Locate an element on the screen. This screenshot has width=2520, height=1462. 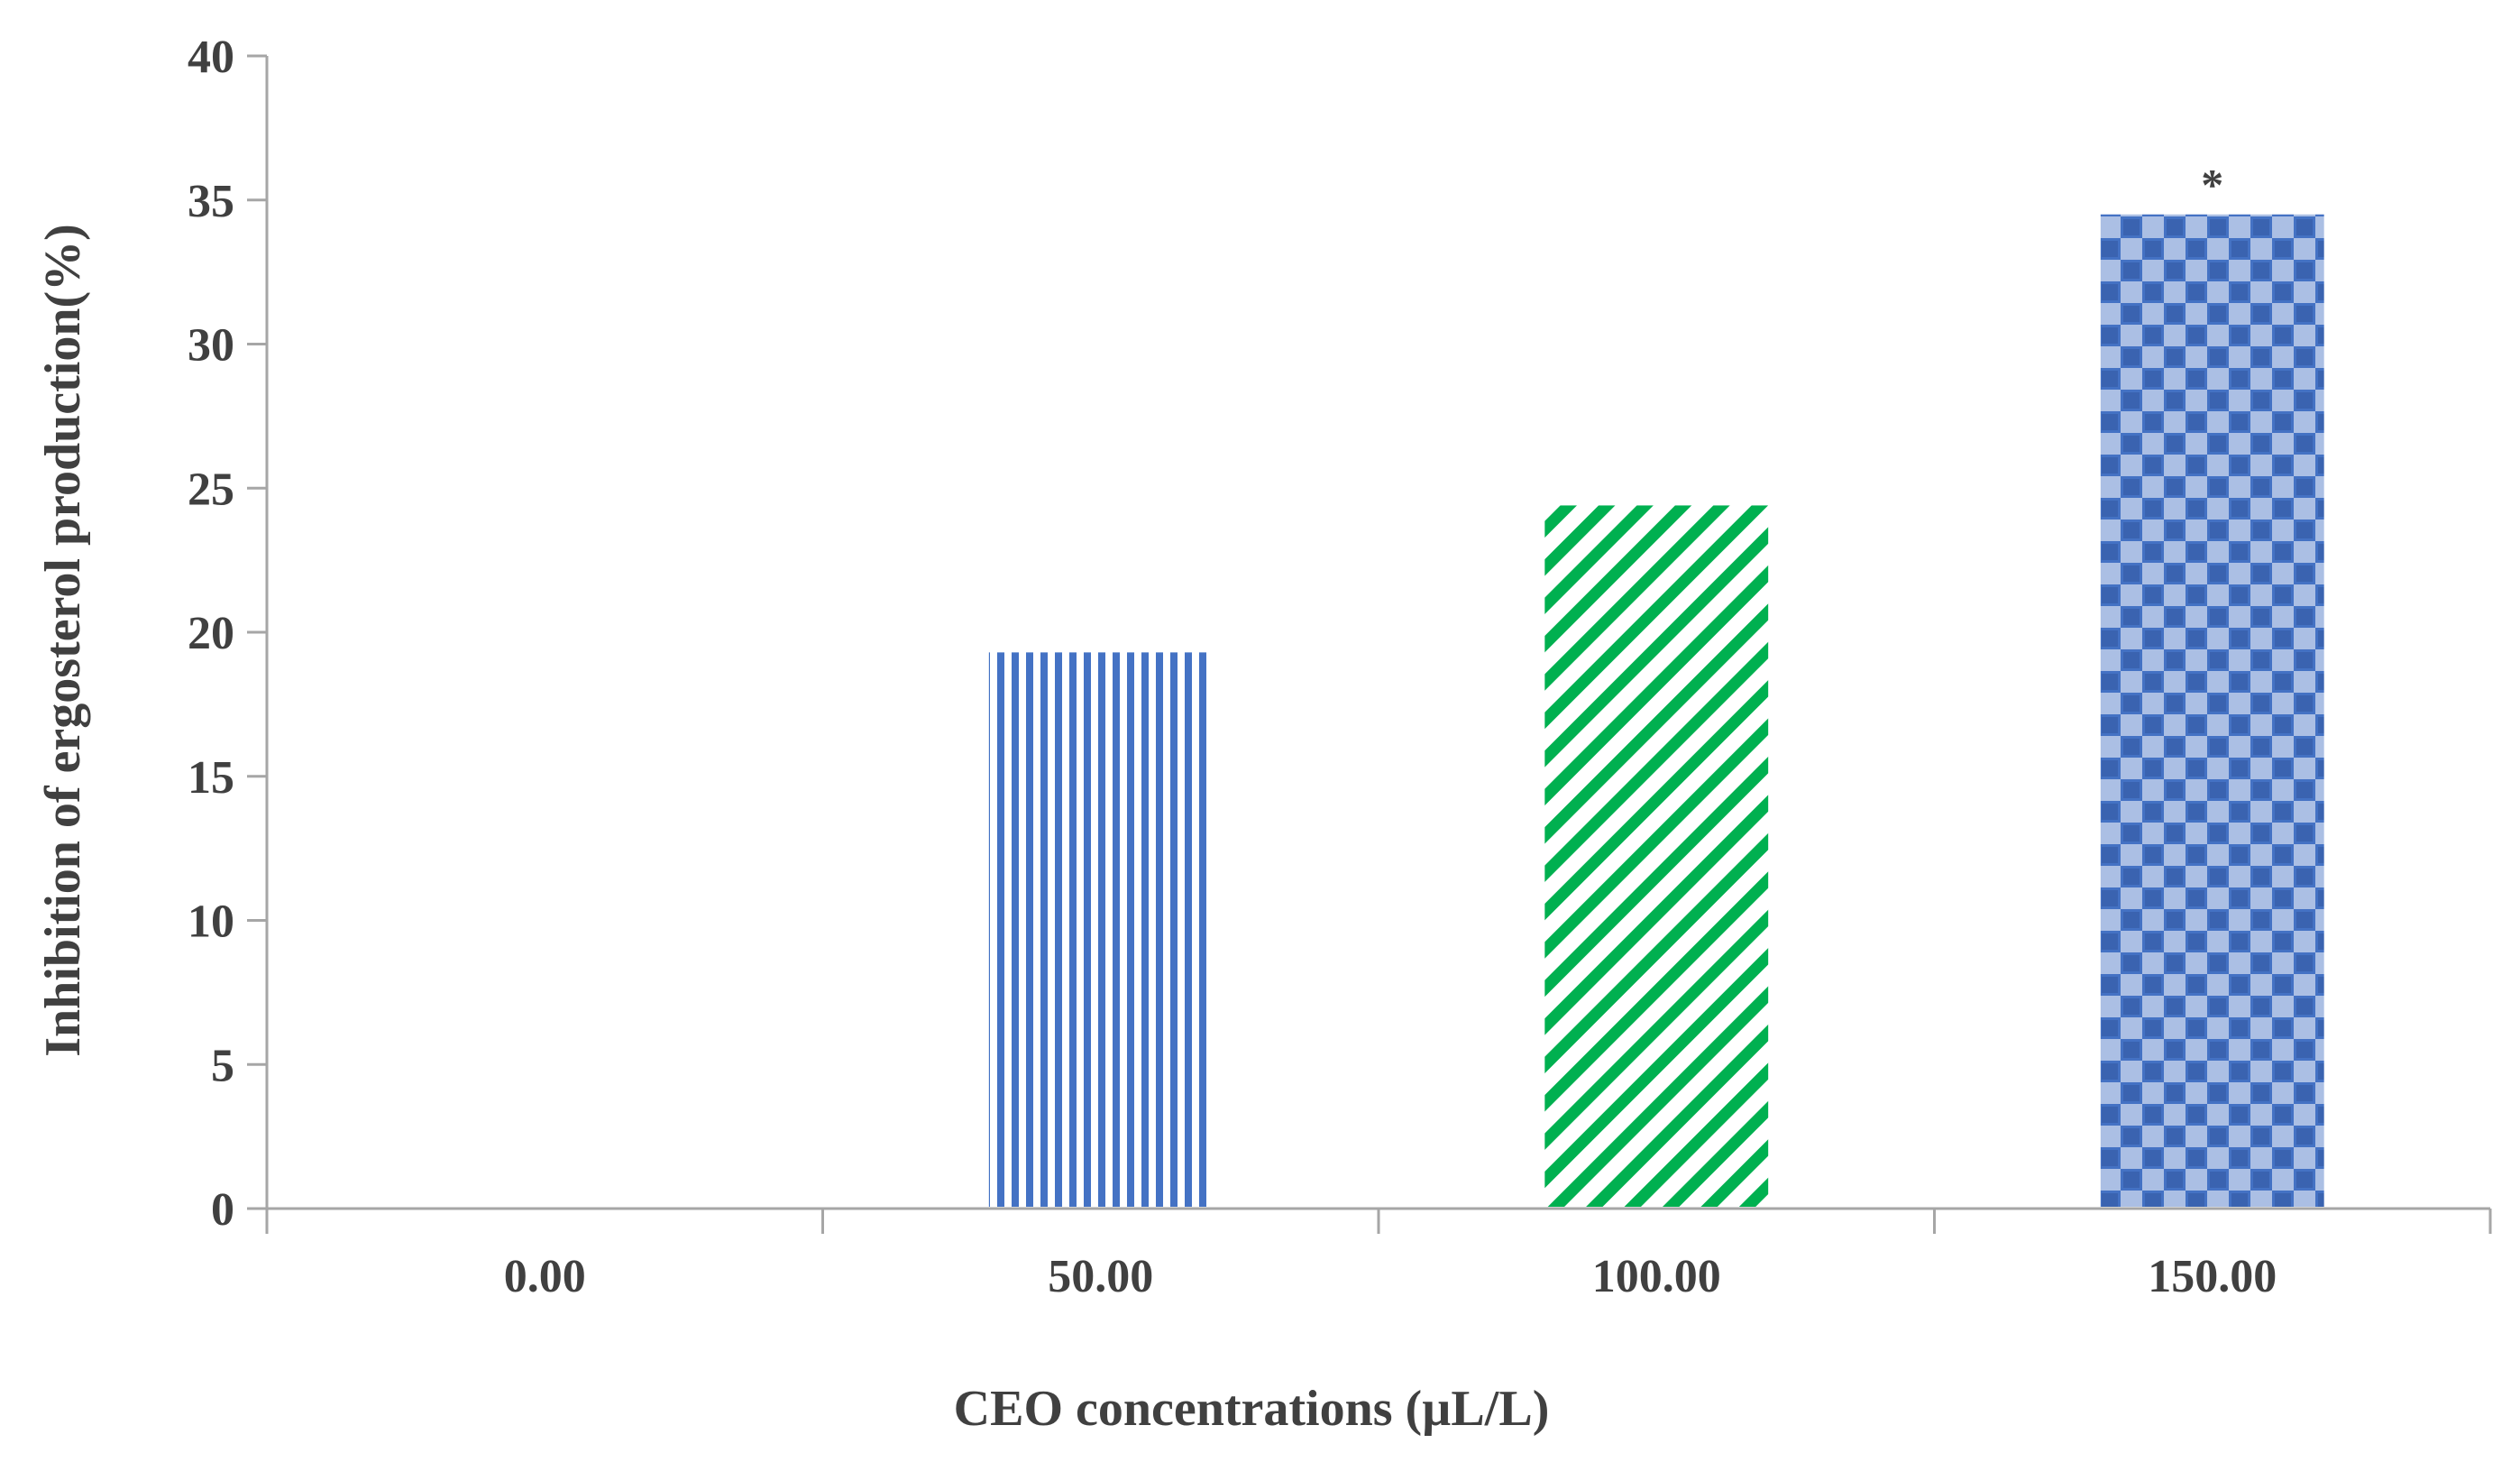
y-tick-label: 15 is located at coordinates (211, 778).